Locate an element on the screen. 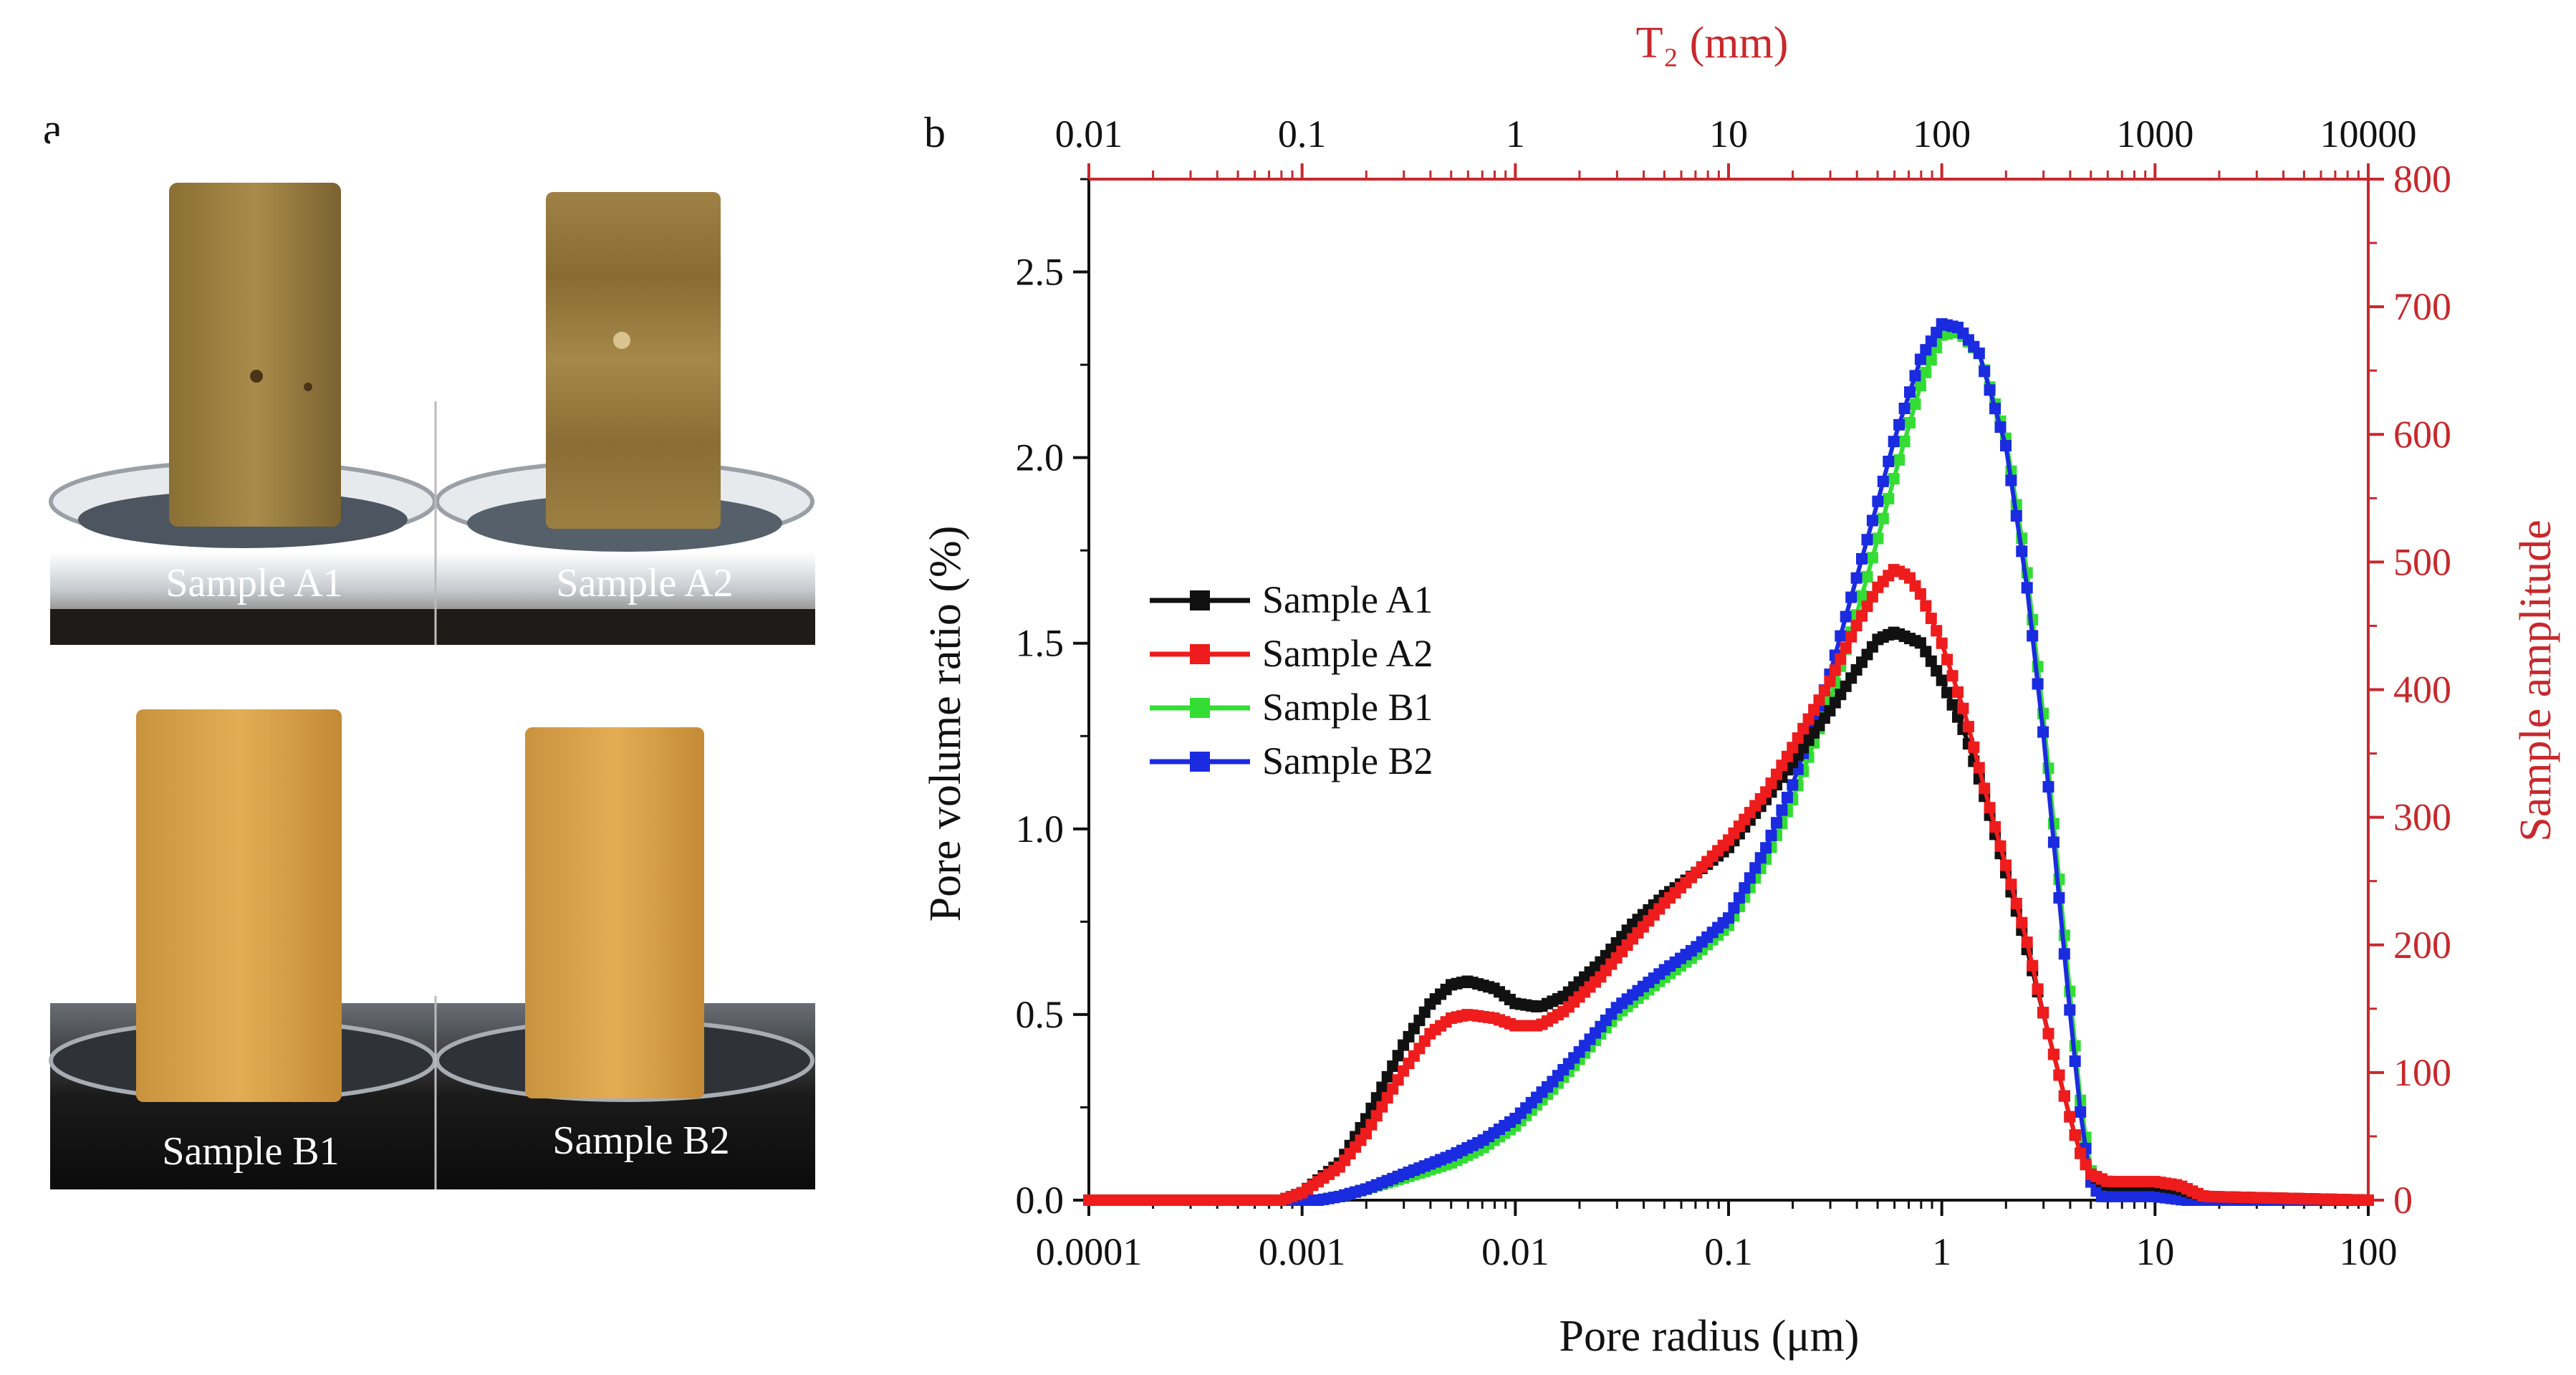 The image size is (2576, 1375). y2-tick-label: 800 is located at coordinates (2422, 179).